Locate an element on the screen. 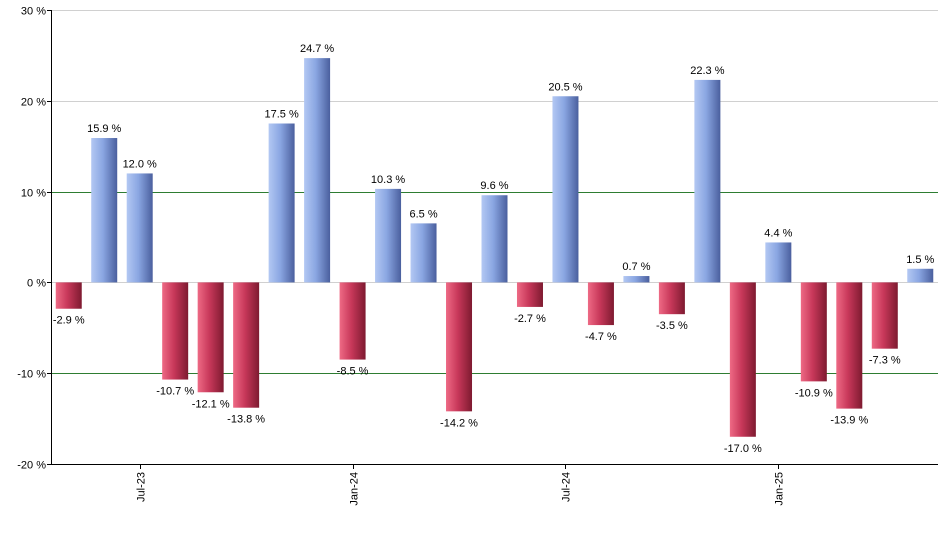  bar-value-label-2: 12.0 % is located at coordinates (140, 164).